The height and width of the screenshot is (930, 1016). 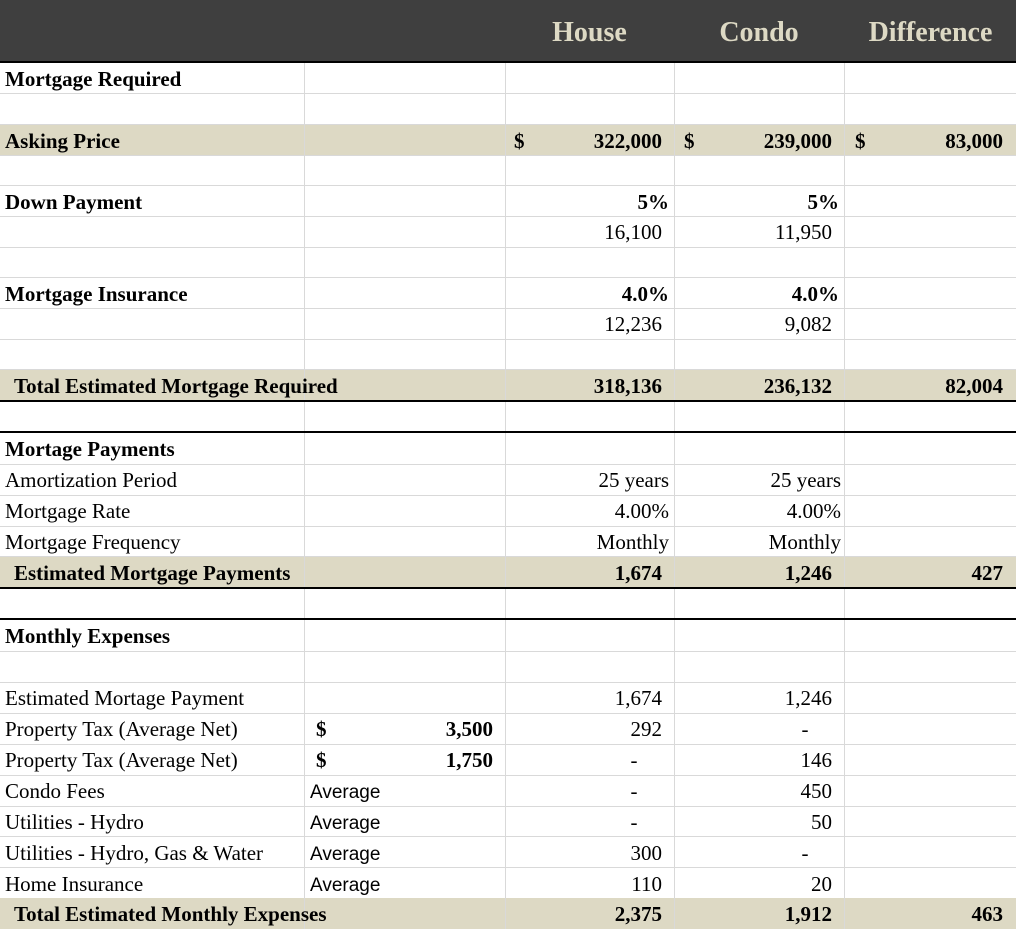 I want to click on expense-house-utilities-hydro: -, so click(x=634, y=822).